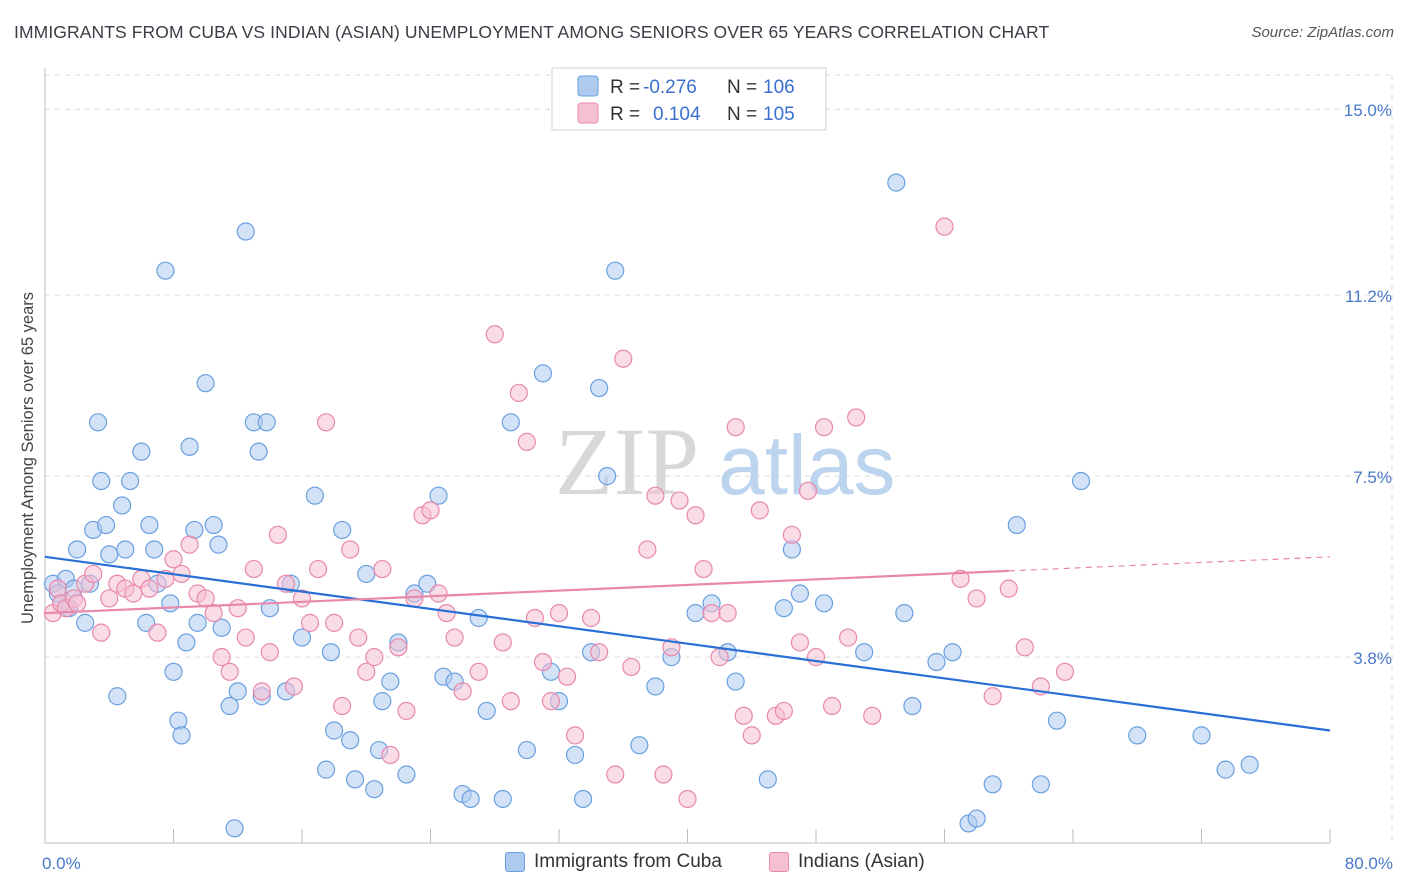 The width and height of the screenshot is (1406, 892). I want to click on legend-swatch, so click(515, 862).